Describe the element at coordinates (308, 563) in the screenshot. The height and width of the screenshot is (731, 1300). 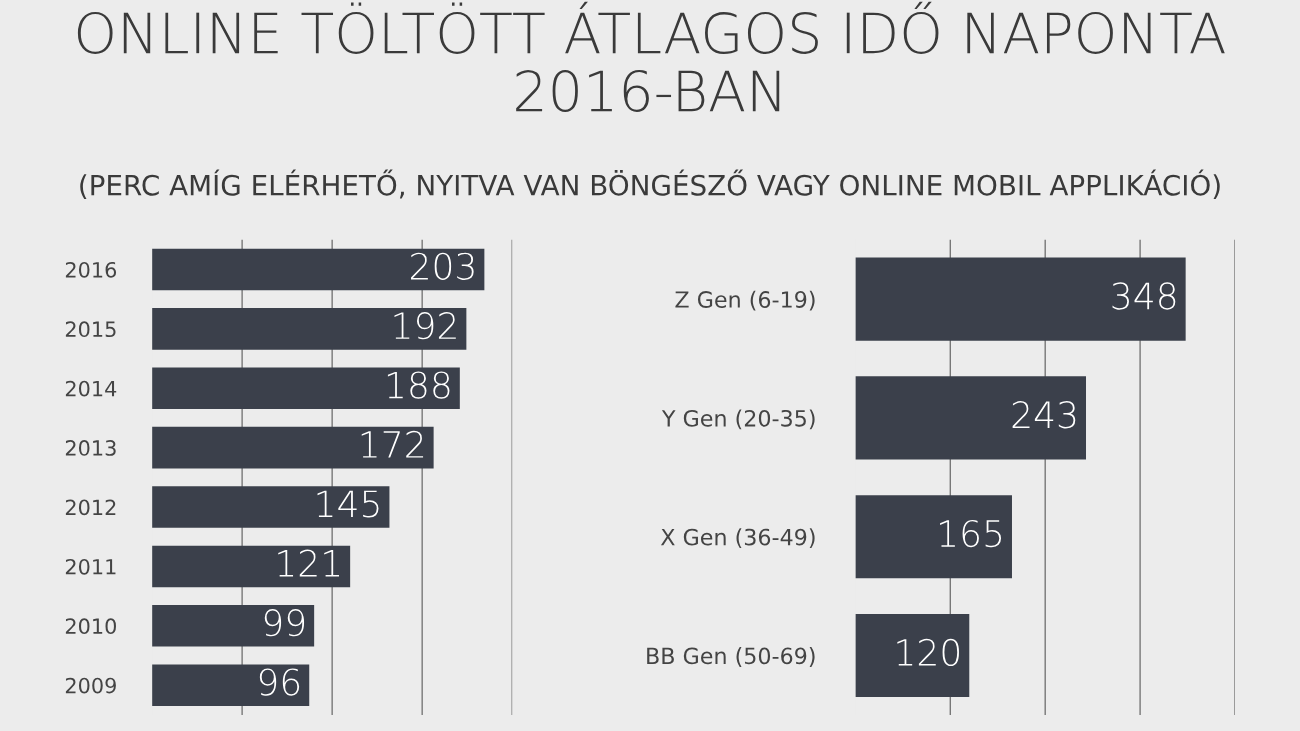
I see `data-label: 121` at that location.